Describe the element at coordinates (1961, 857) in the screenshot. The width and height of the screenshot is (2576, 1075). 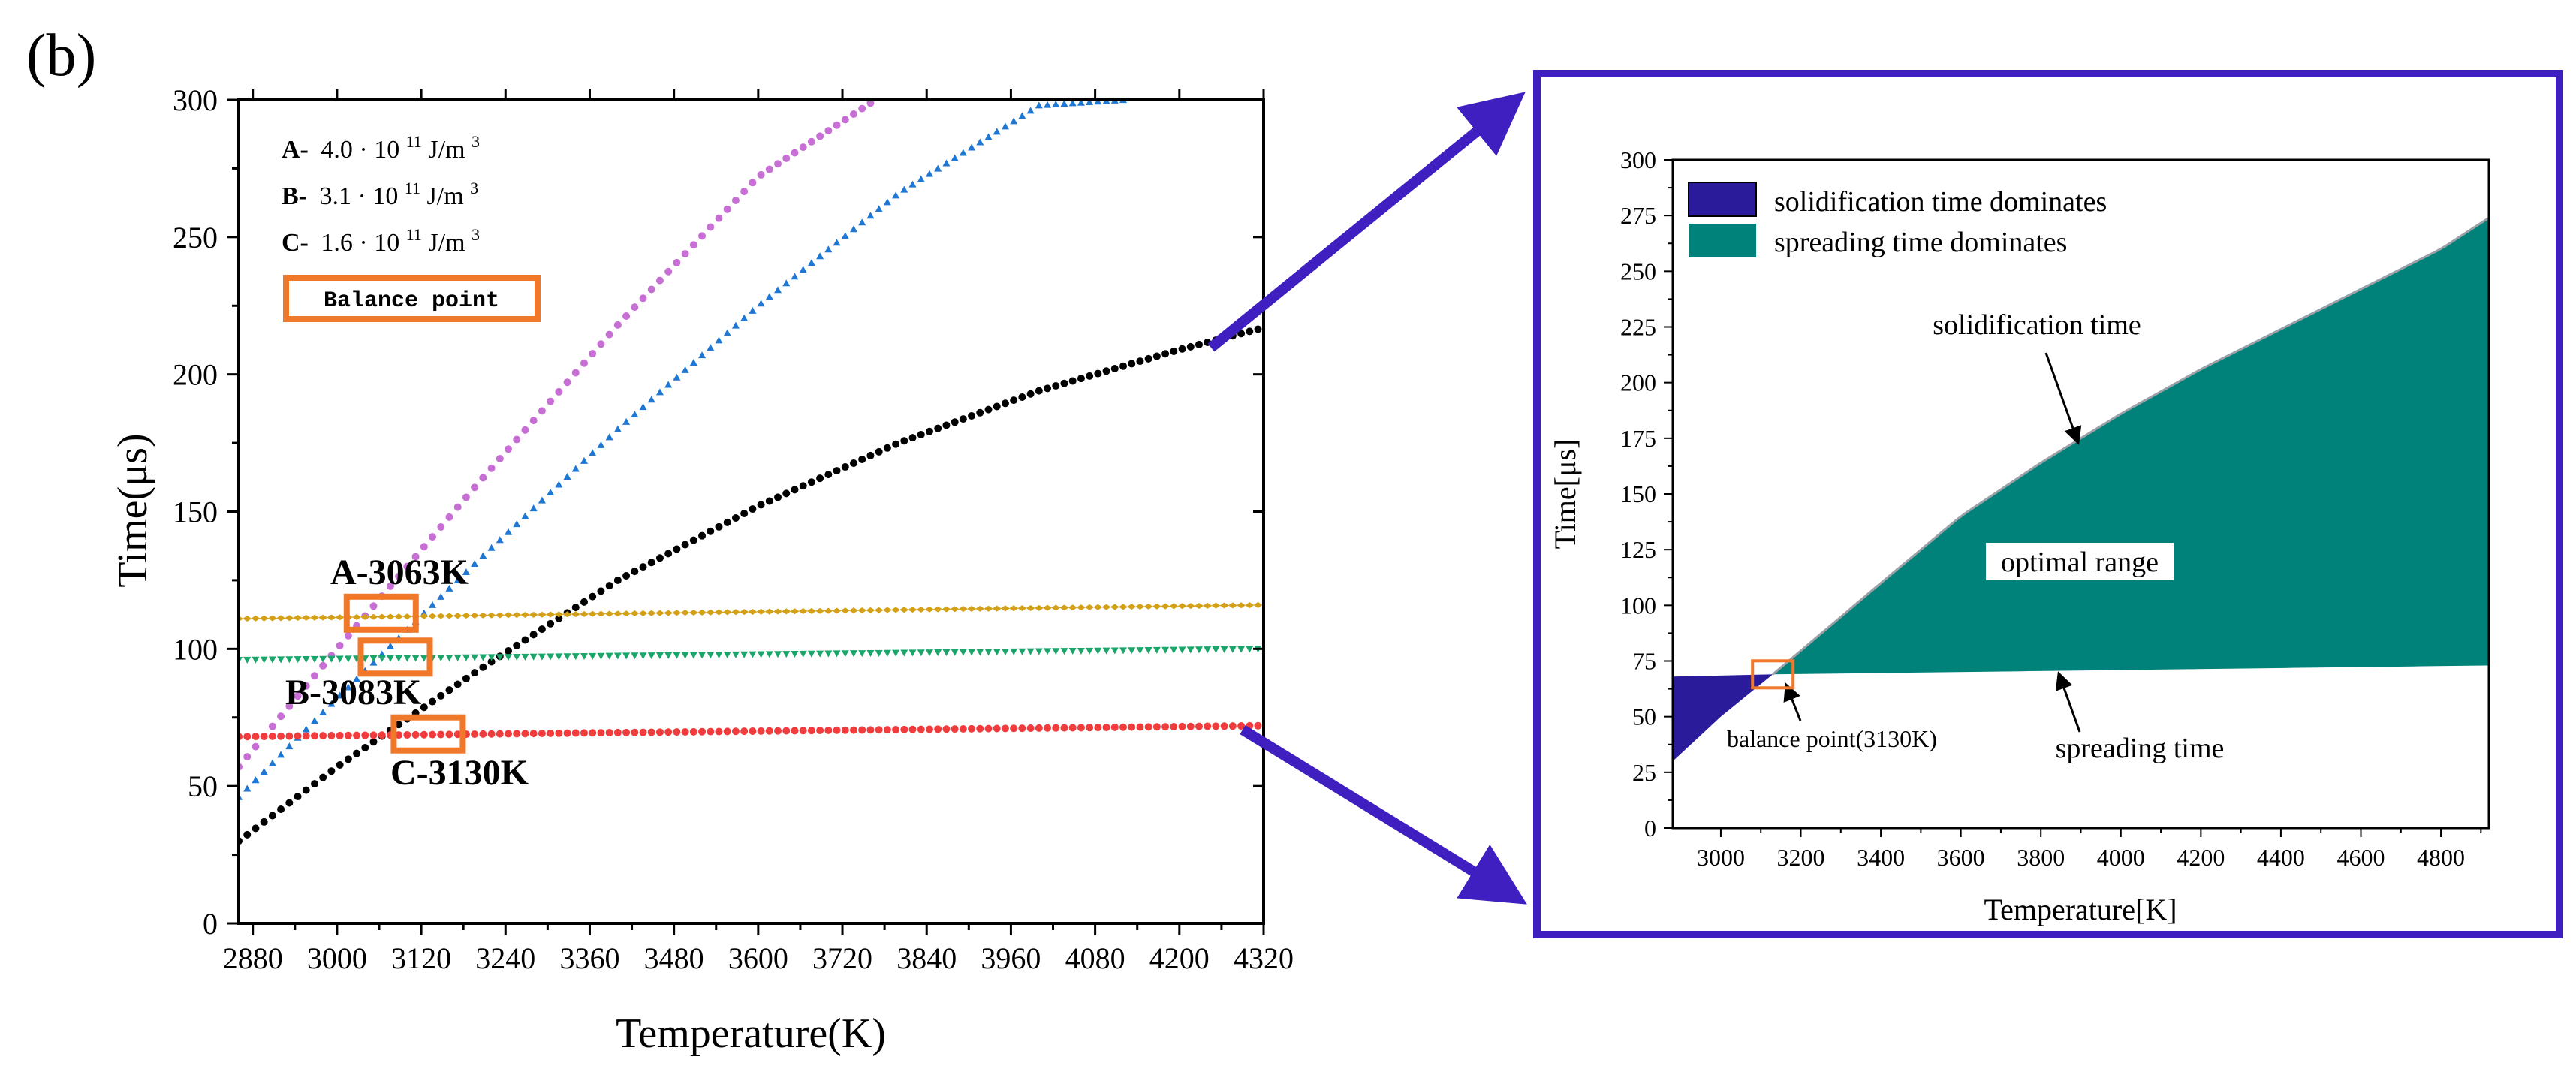
I see `x-tick-label: 3600` at that location.